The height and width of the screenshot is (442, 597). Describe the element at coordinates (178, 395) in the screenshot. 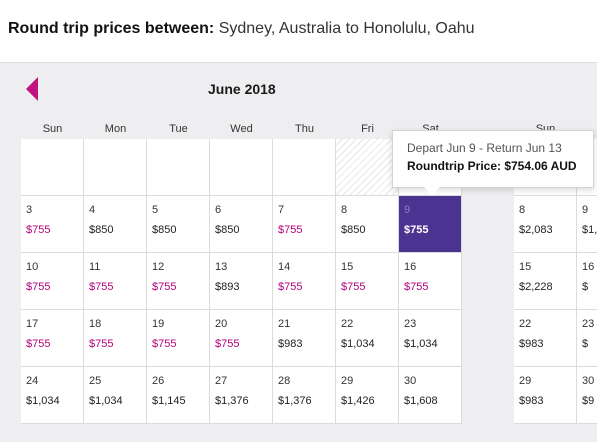

I see `day-cell: 26 $1,145` at that location.